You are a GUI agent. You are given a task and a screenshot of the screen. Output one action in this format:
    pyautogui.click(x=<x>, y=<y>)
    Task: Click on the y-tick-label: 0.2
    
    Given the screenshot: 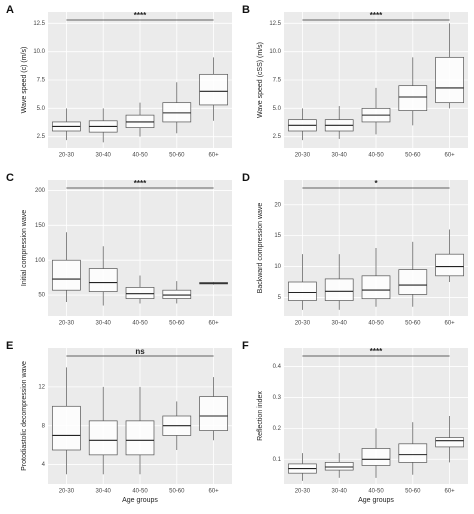 What is the action you would take?
    pyautogui.click(x=277, y=429)
    